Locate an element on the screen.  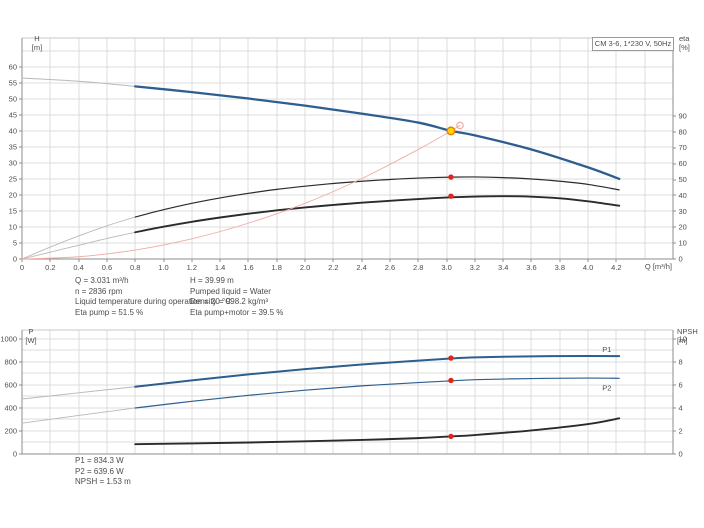
svg-text: 2.4 is located at coordinates (361, 267).